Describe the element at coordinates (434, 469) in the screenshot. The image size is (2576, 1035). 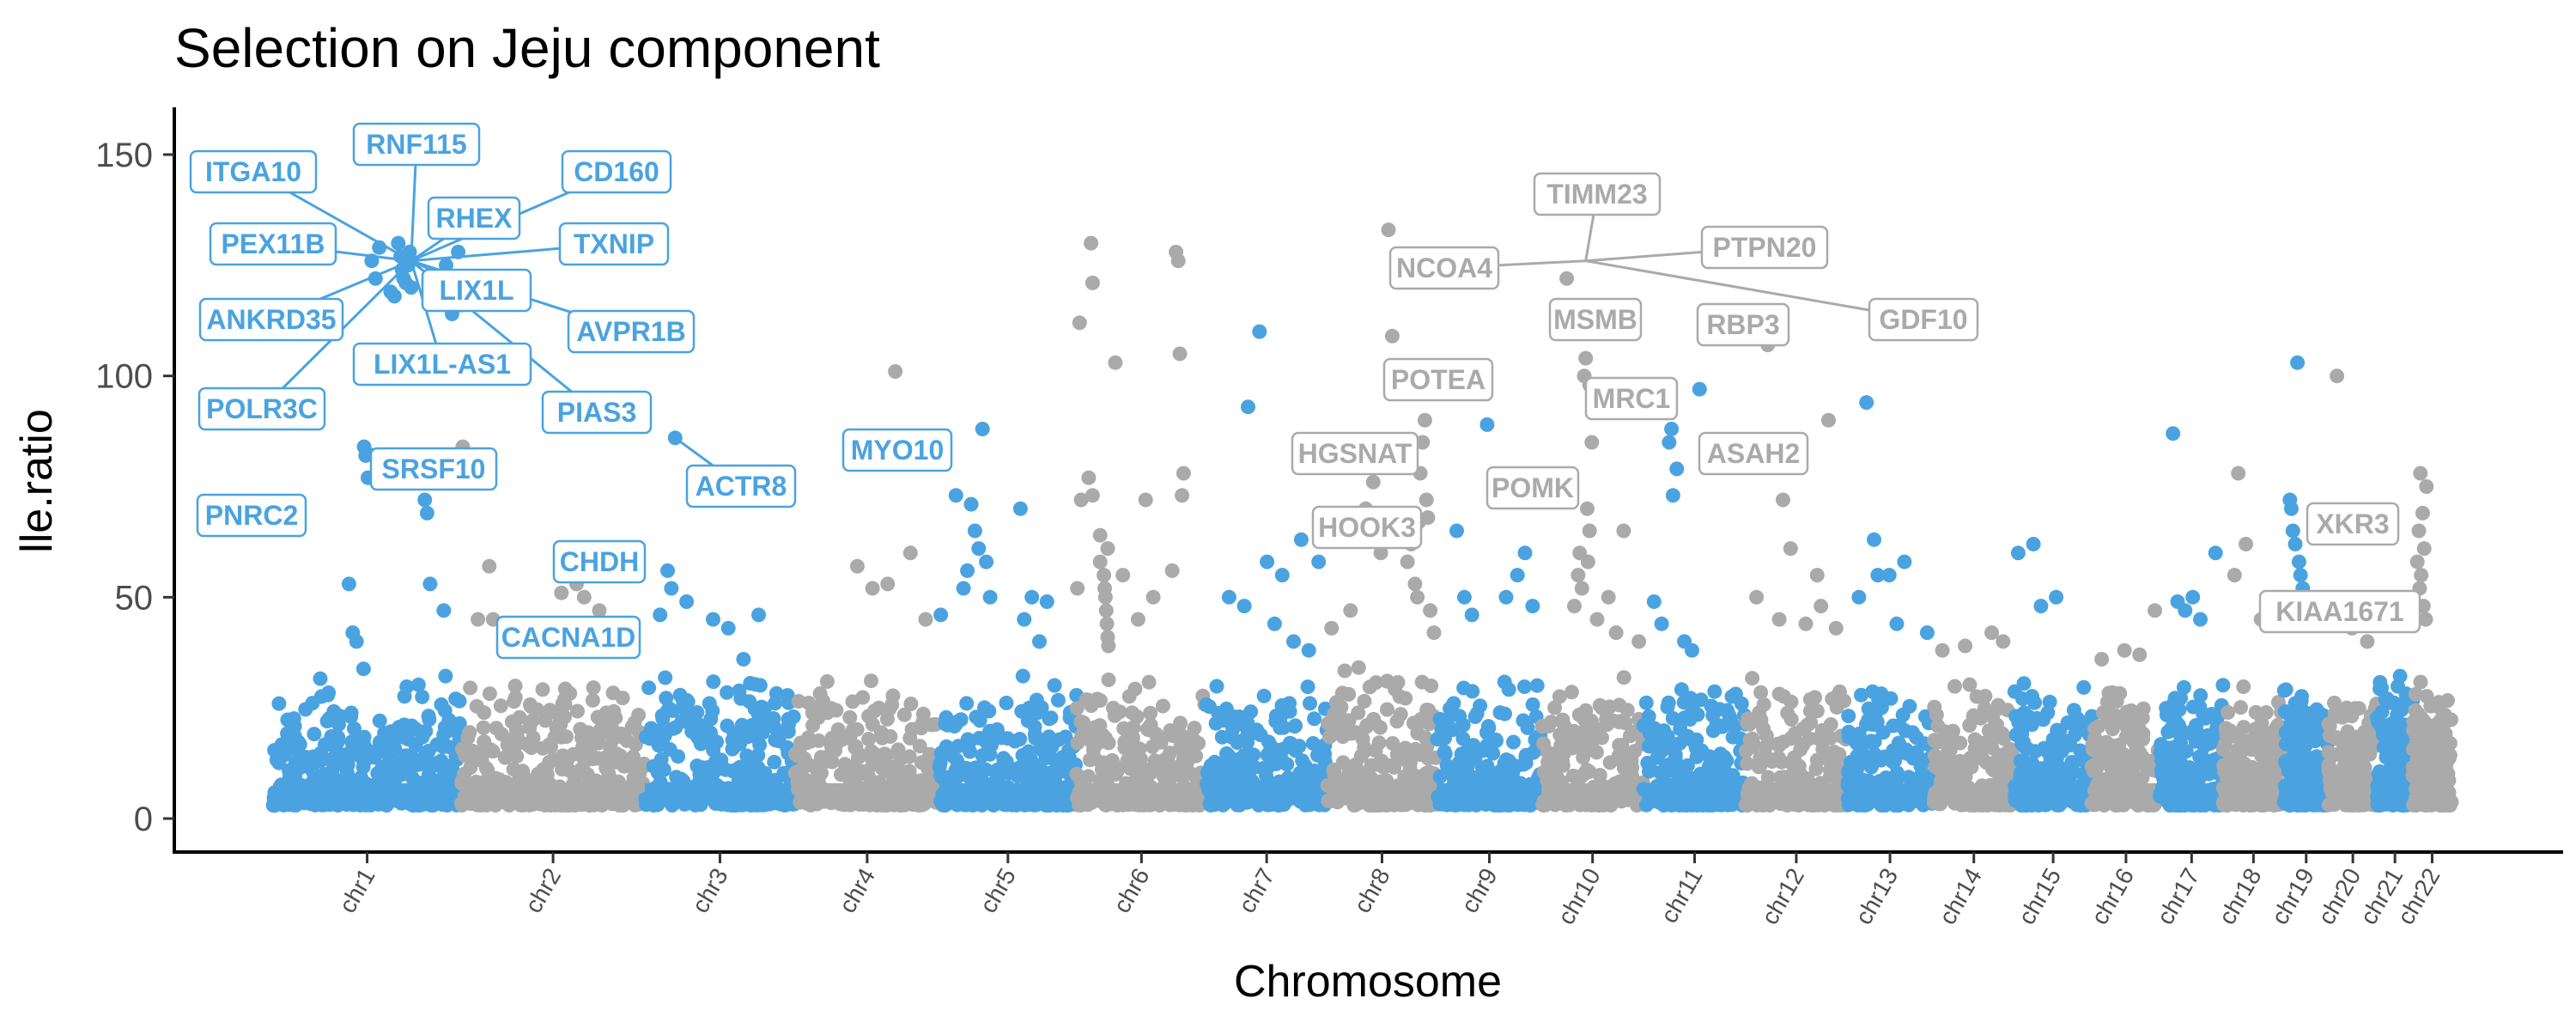
I see `gene-label-text: SRSF10` at that location.